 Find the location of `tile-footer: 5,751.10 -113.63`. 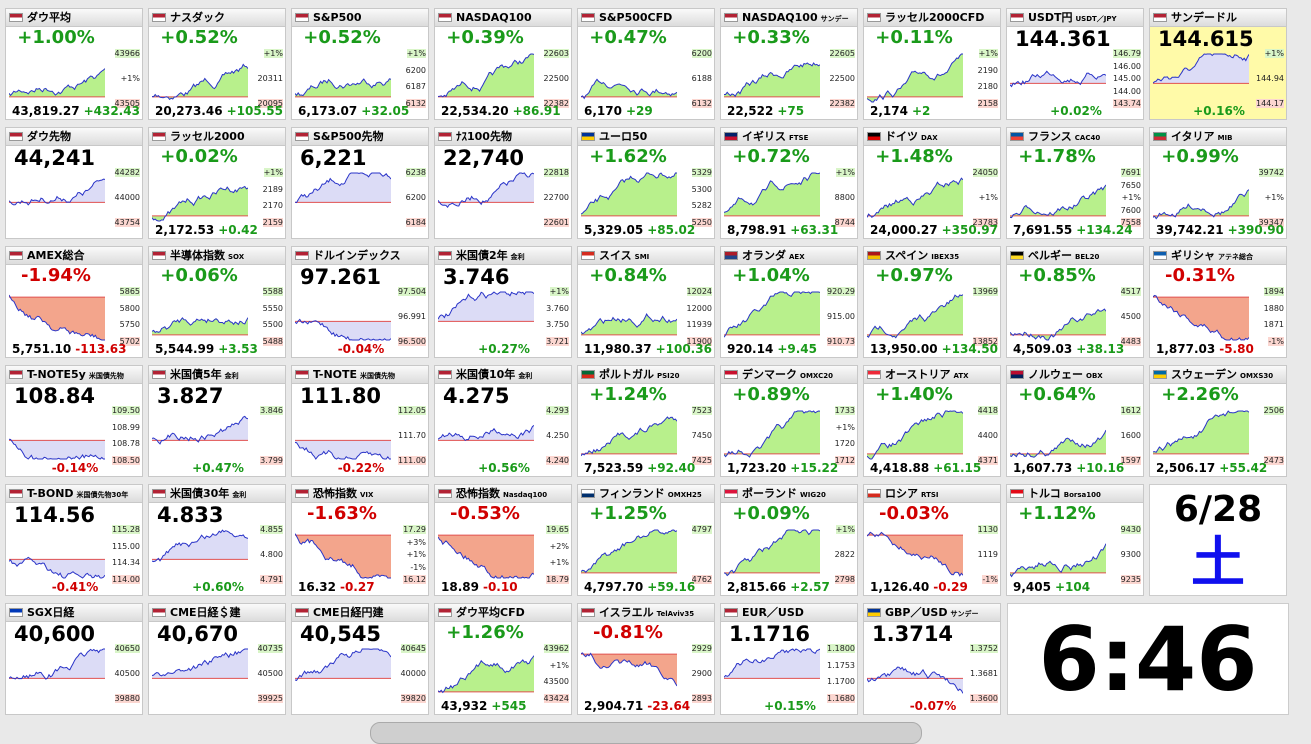

tile-footer: 5,751.10 -113.63 is located at coordinates (75, 349).